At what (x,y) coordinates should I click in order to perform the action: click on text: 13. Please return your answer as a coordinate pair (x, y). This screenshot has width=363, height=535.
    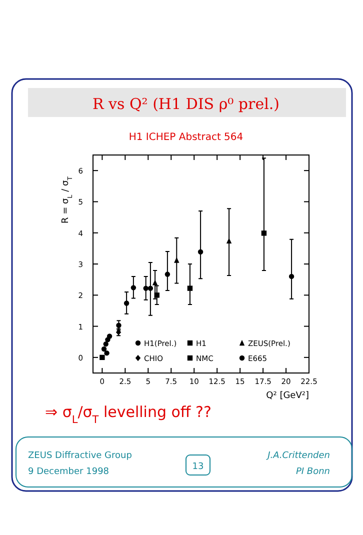
    Looking at the image, I should click on (198, 467).